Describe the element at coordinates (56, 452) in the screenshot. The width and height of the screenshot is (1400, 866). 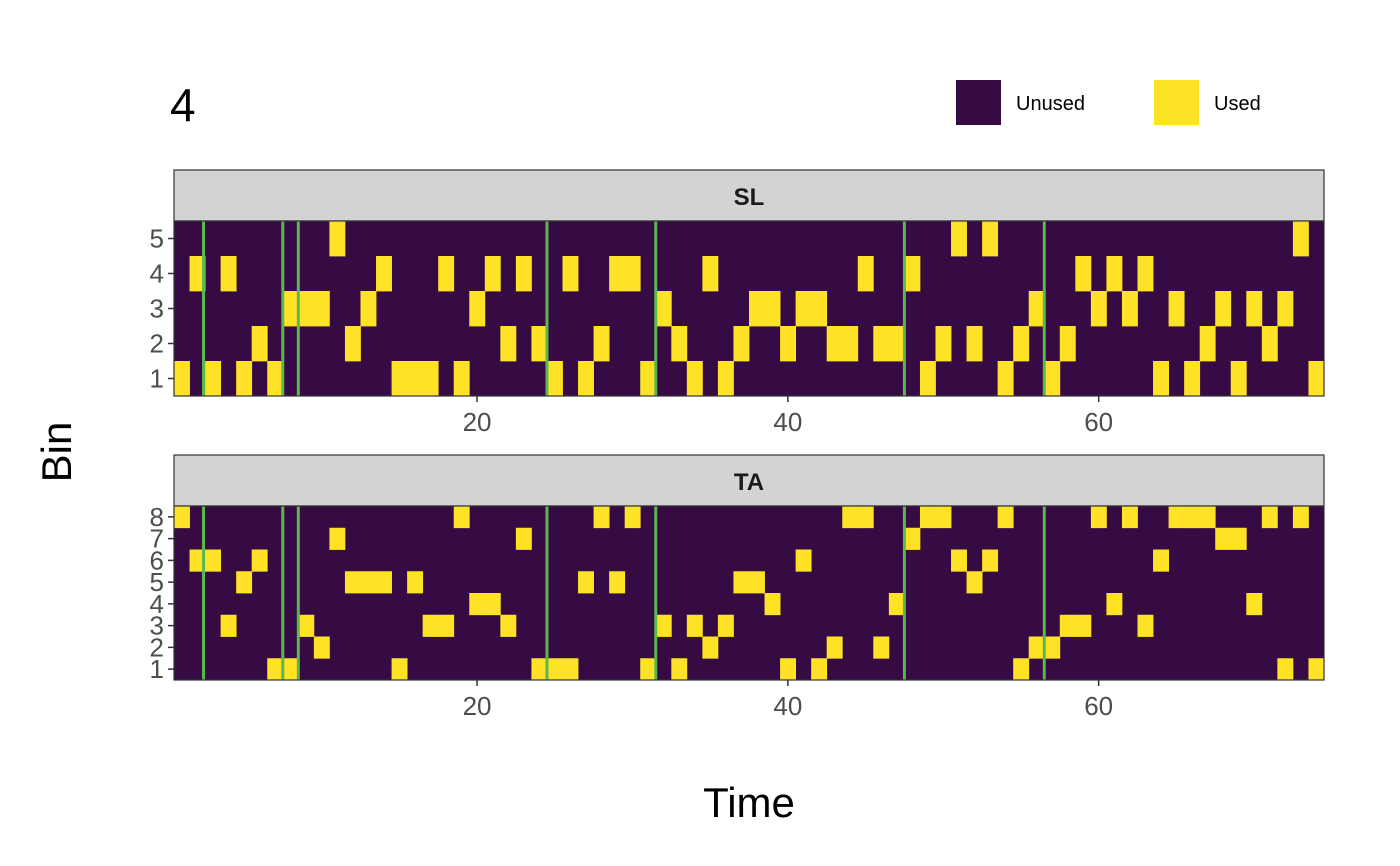
I see `y-axis-title: Bin` at that location.